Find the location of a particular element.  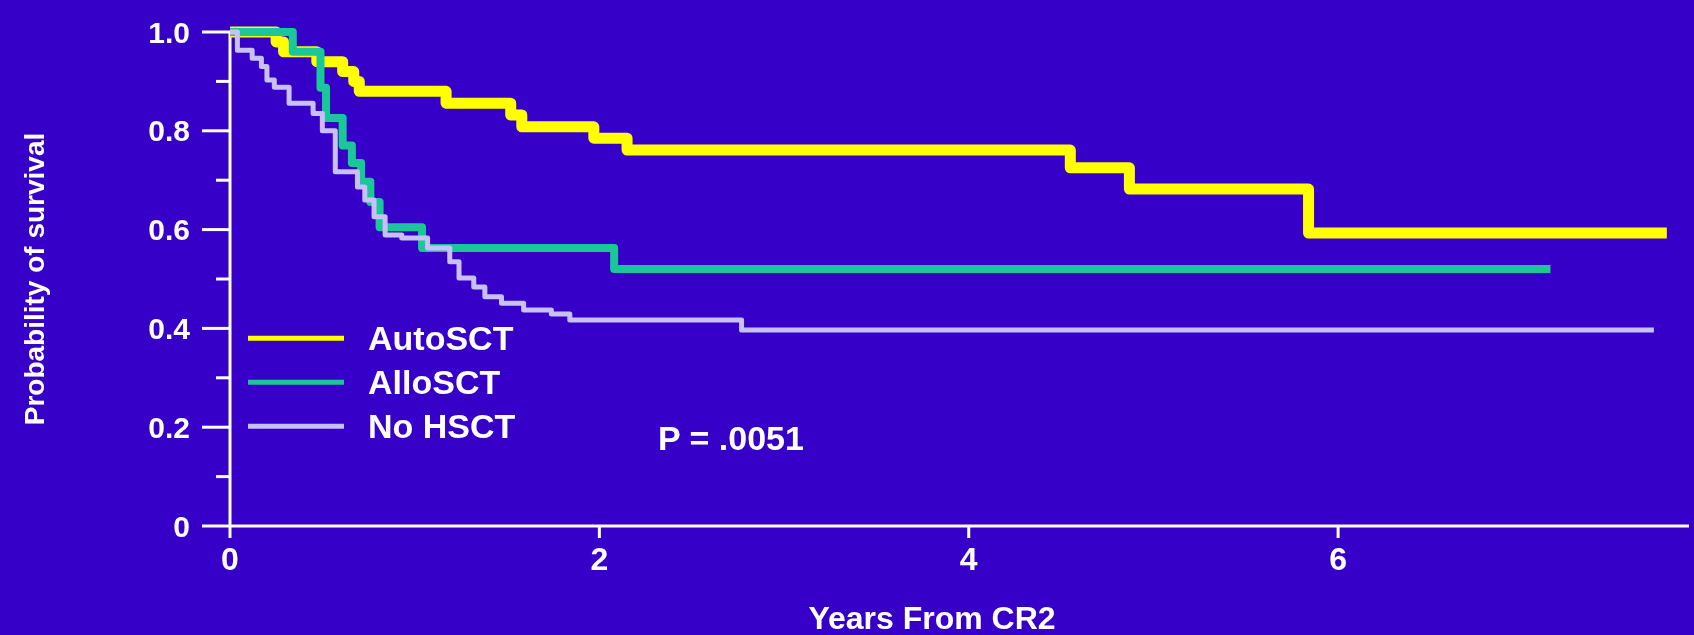

y-axis-title: Probability of survival is located at coordinates (34, 279).